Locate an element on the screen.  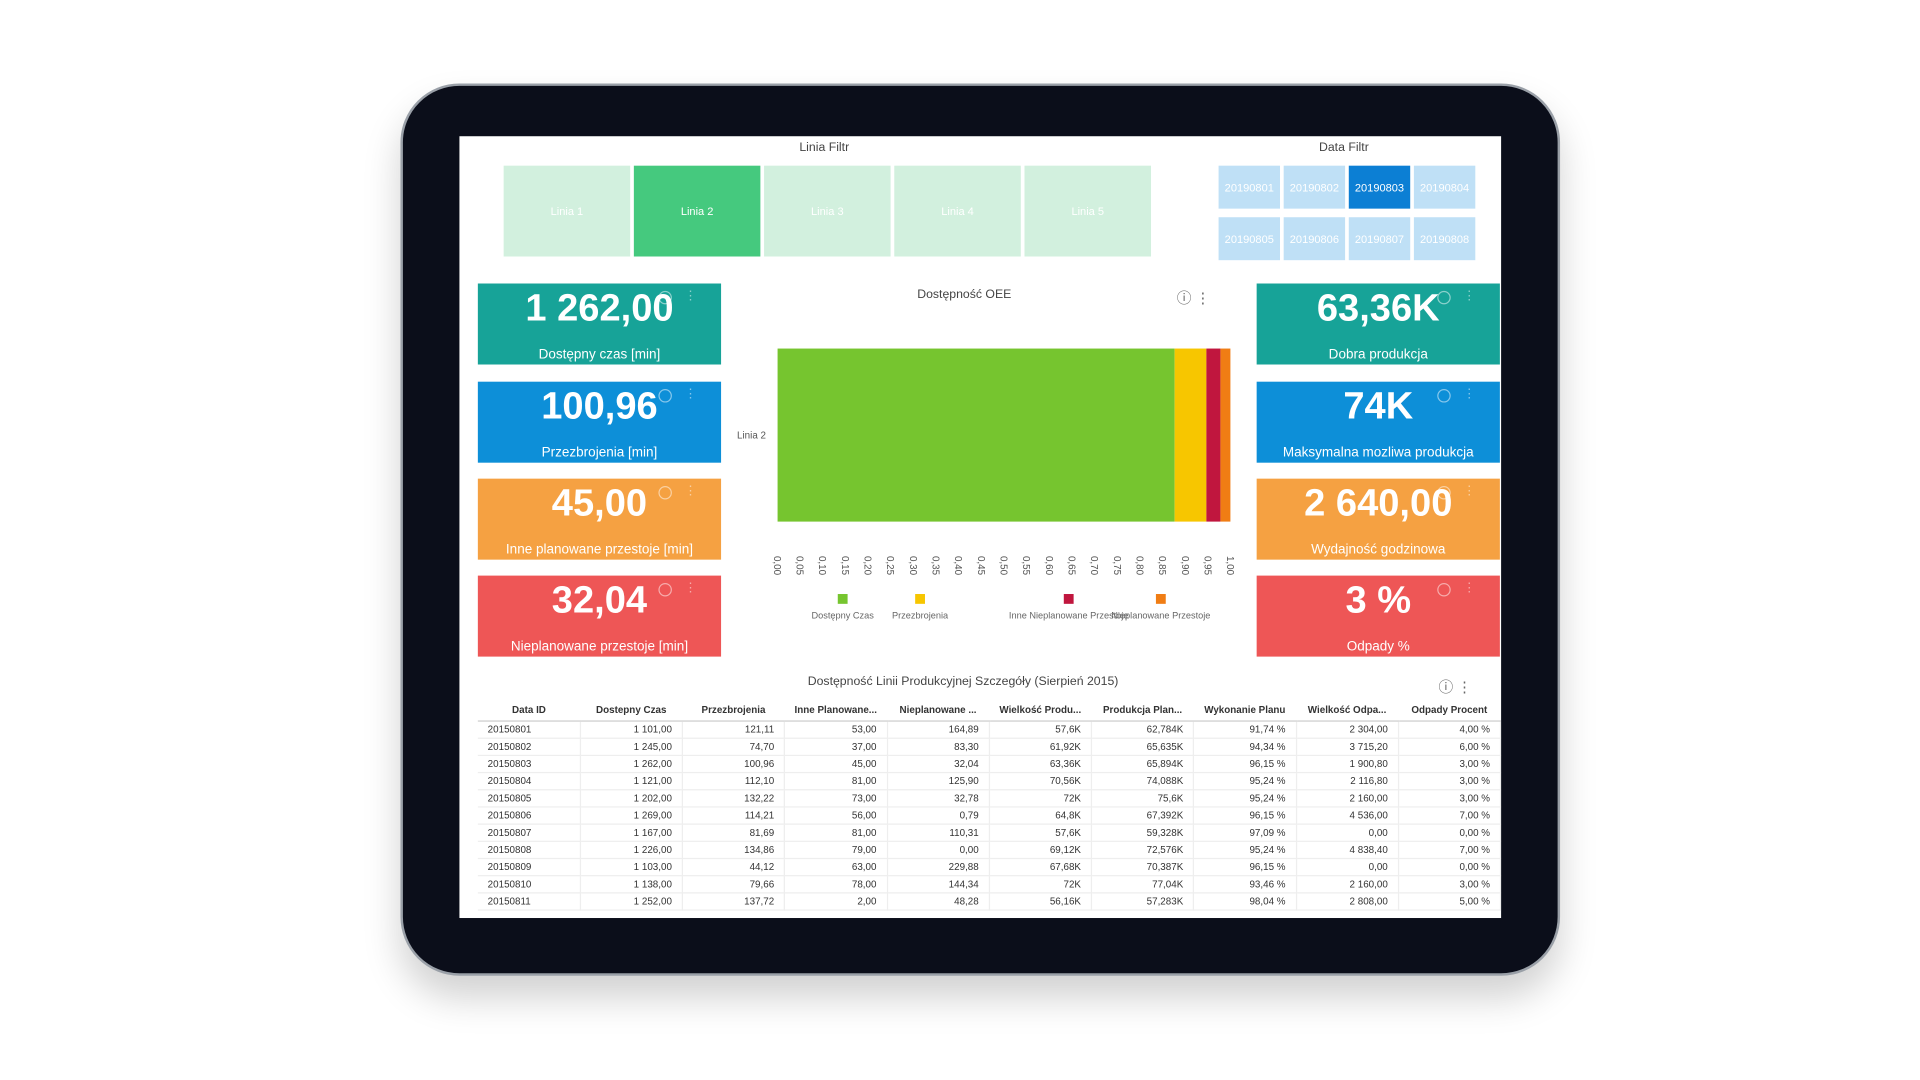
table-cell: 4,00 % is located at coordinates (1450, 730).